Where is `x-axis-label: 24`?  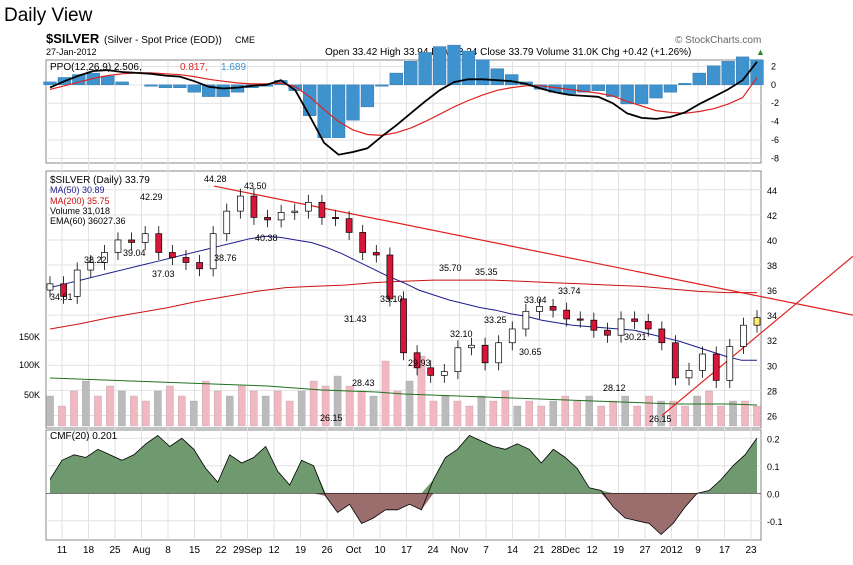
x-axis-label: 24 is located at coordinates (433, 550).